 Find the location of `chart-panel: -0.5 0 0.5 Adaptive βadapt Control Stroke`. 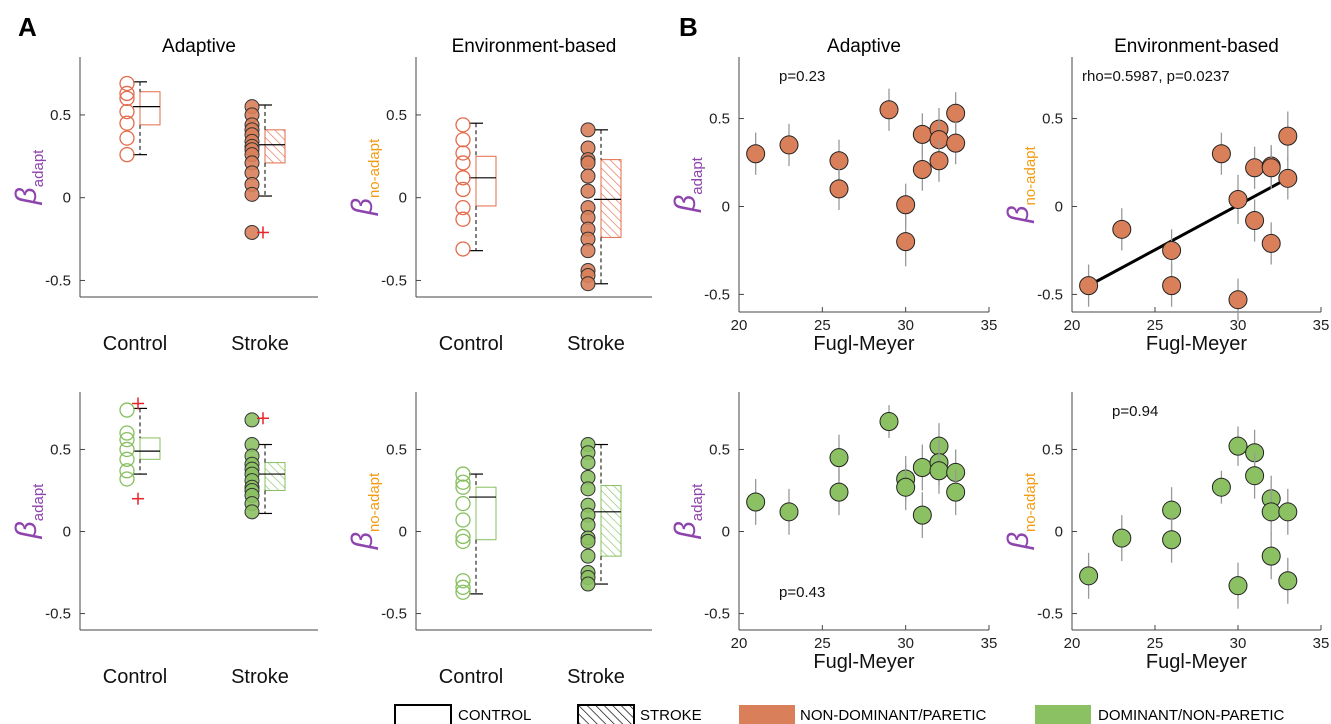

chart-panel: -0.5 0 0.5 Adaptive βadapt Control Stroke is located at coordinates (164, 195).